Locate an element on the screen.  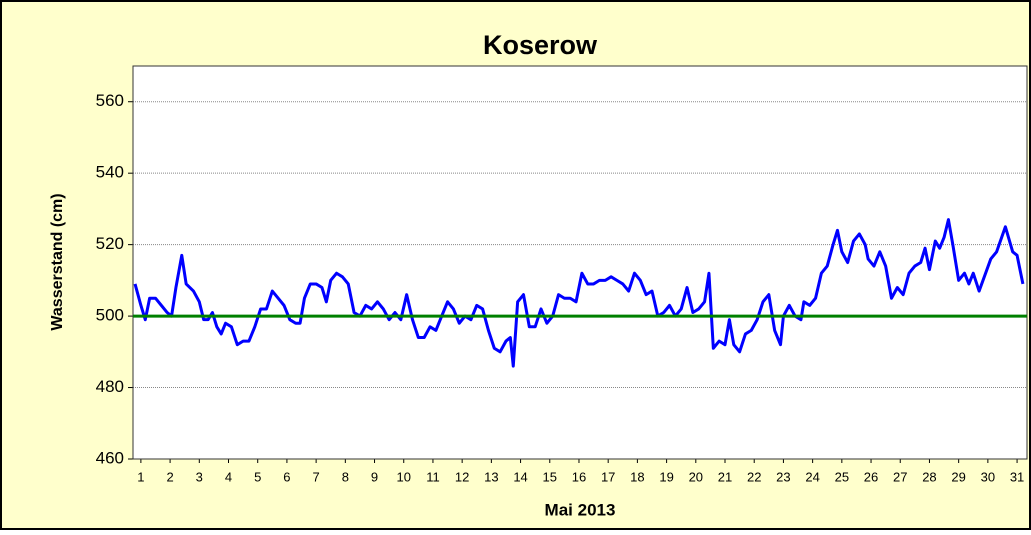
y-tick-label: 560 is located at coordinates (110, 100).